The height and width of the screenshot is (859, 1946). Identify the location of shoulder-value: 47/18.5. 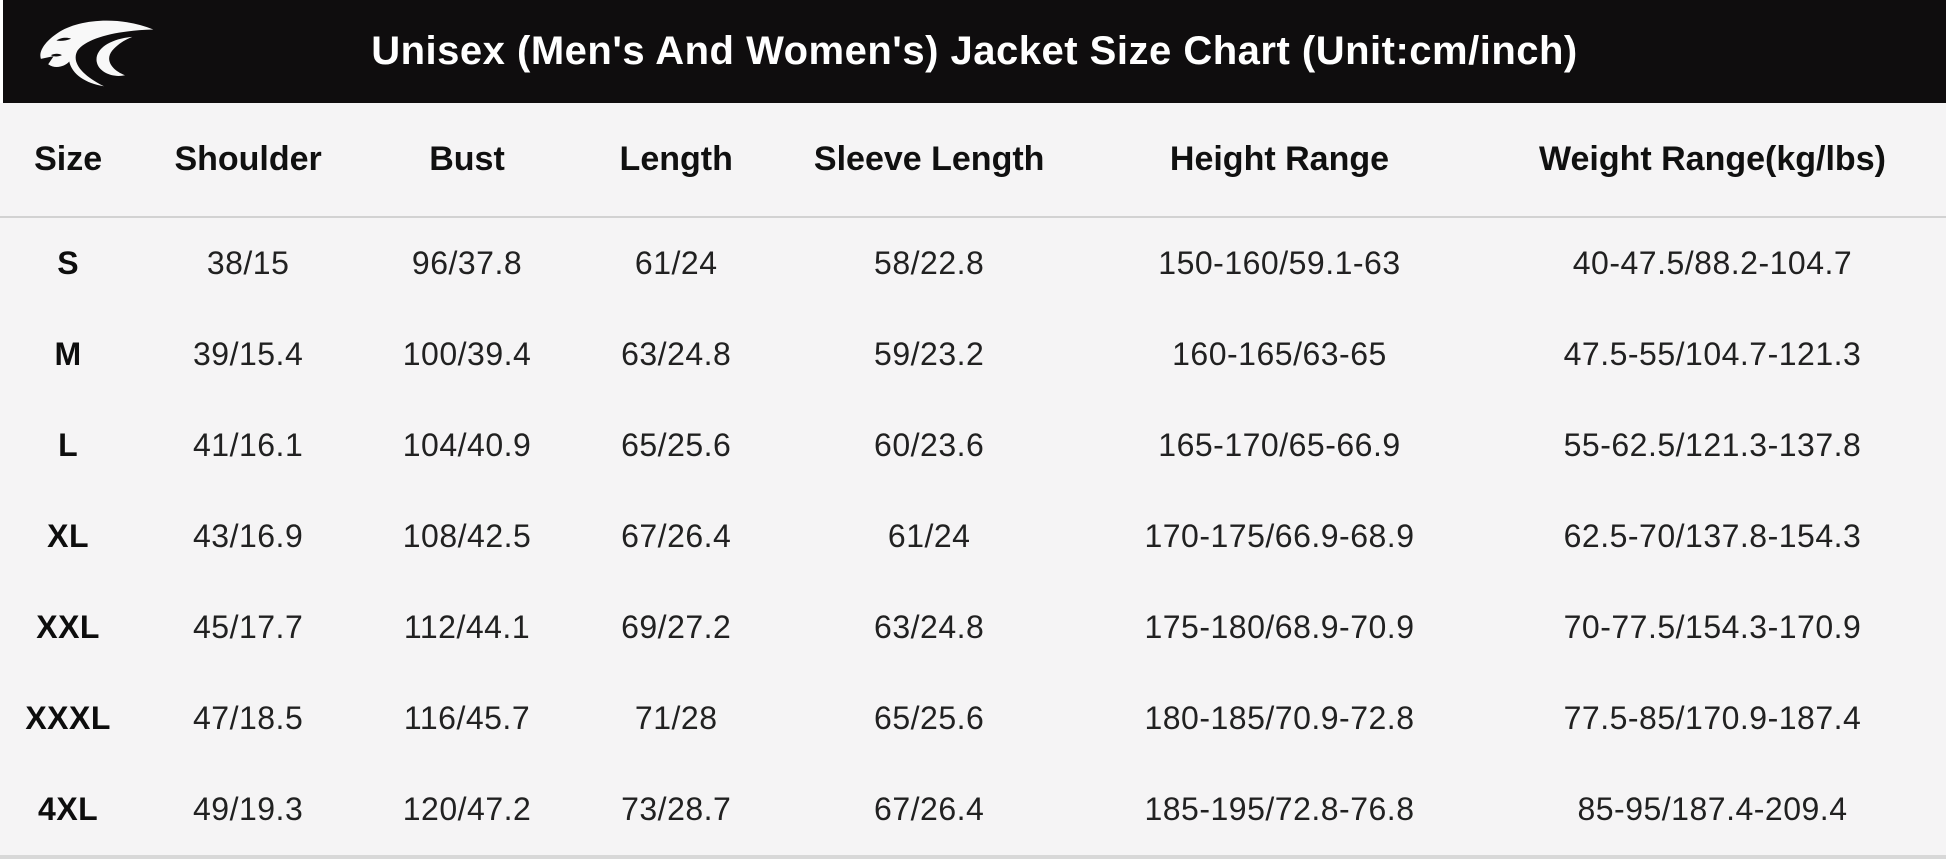
(248, 718).